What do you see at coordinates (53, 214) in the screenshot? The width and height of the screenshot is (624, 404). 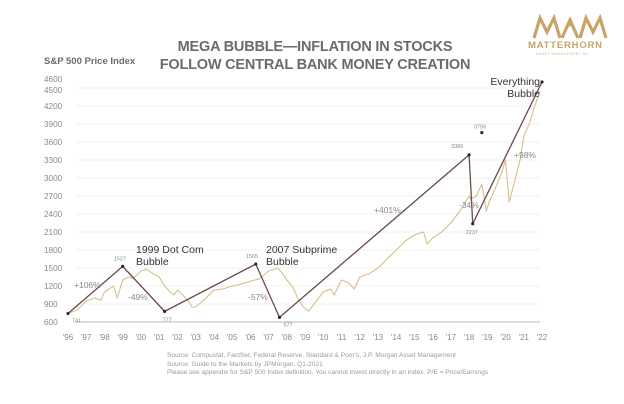 I see `y-tick-label: 2400` at bounding box center [53, 214].